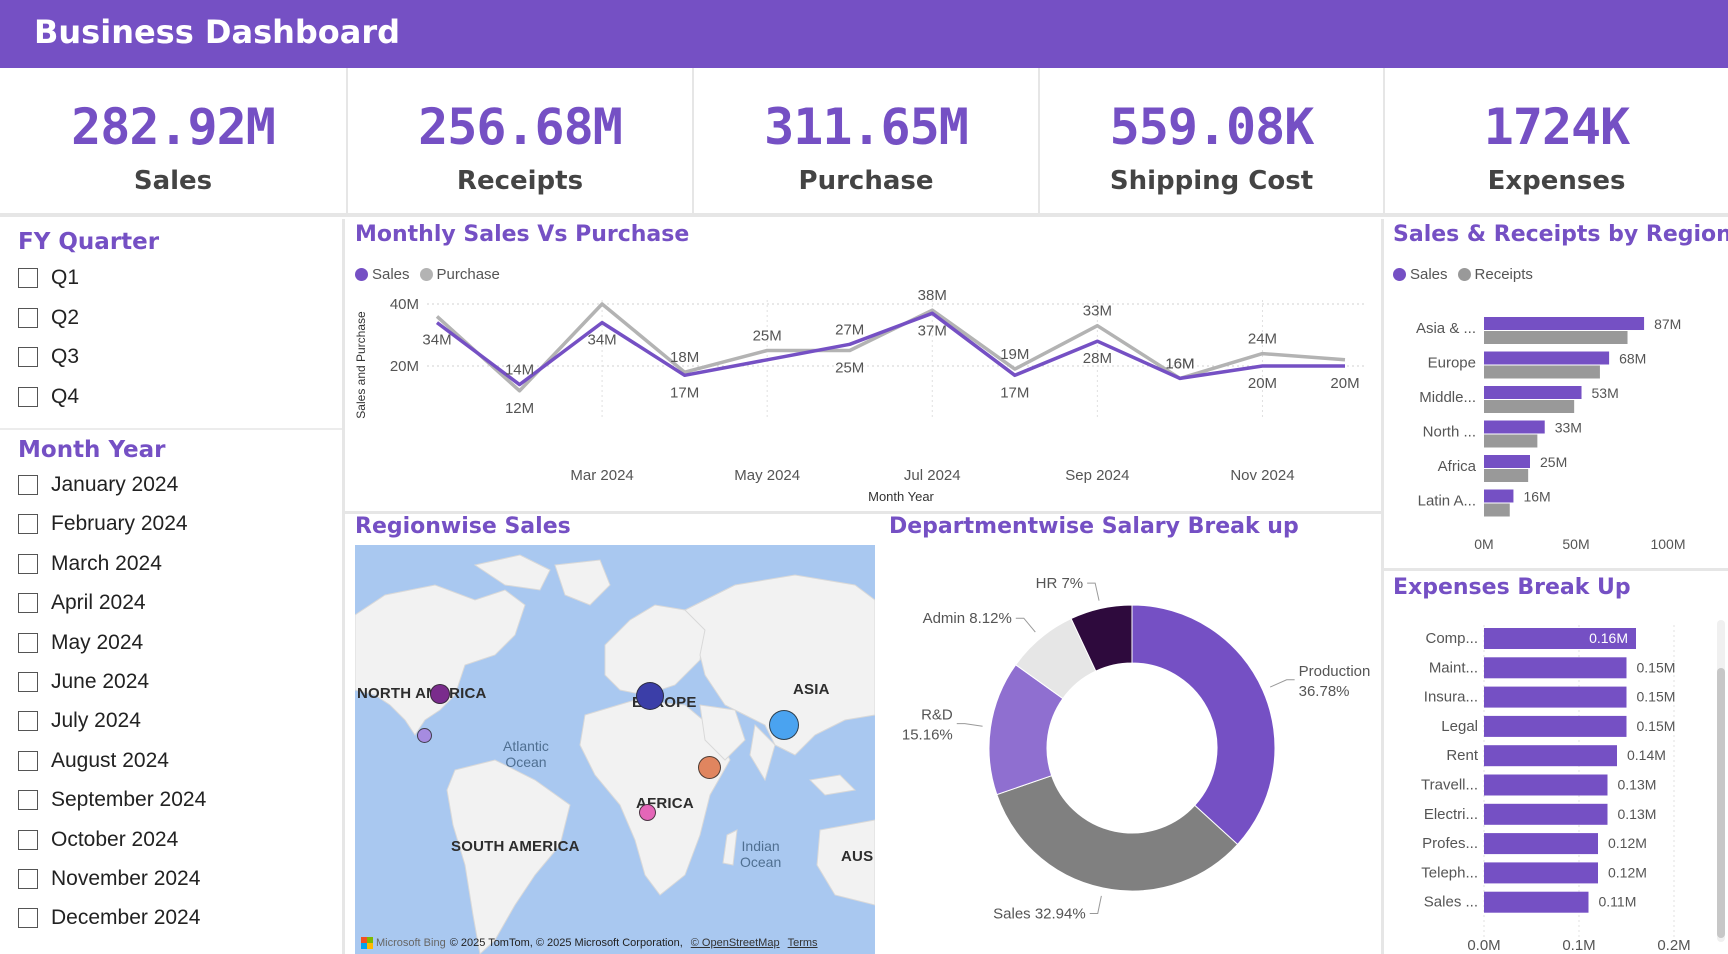 The height and width of the screenshot is (954, 1728). Describe the element at coordinates (650, 696) in the screenshot. I see `map-bubble-europe` at that location.